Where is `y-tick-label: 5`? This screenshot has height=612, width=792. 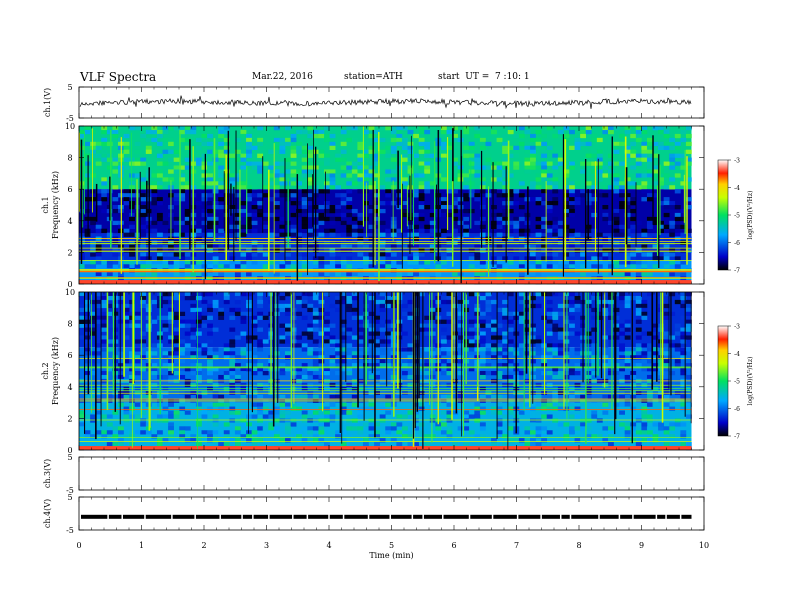
y-tick-label: 5 is located at coordinates (69, 87).